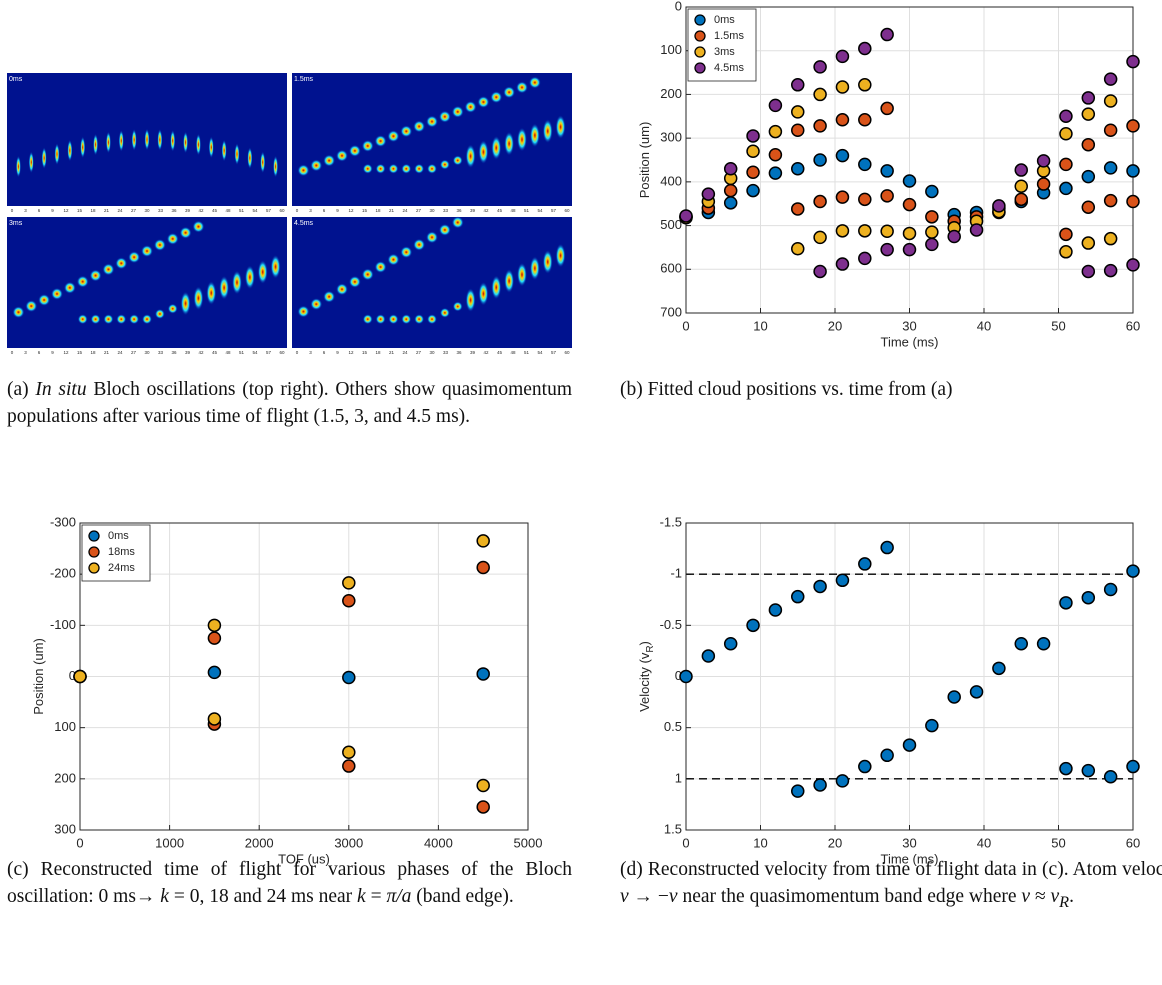  Describe the element at coordinates (16, 79) in the screenshot. I see `image-label: 0ms` at that location.